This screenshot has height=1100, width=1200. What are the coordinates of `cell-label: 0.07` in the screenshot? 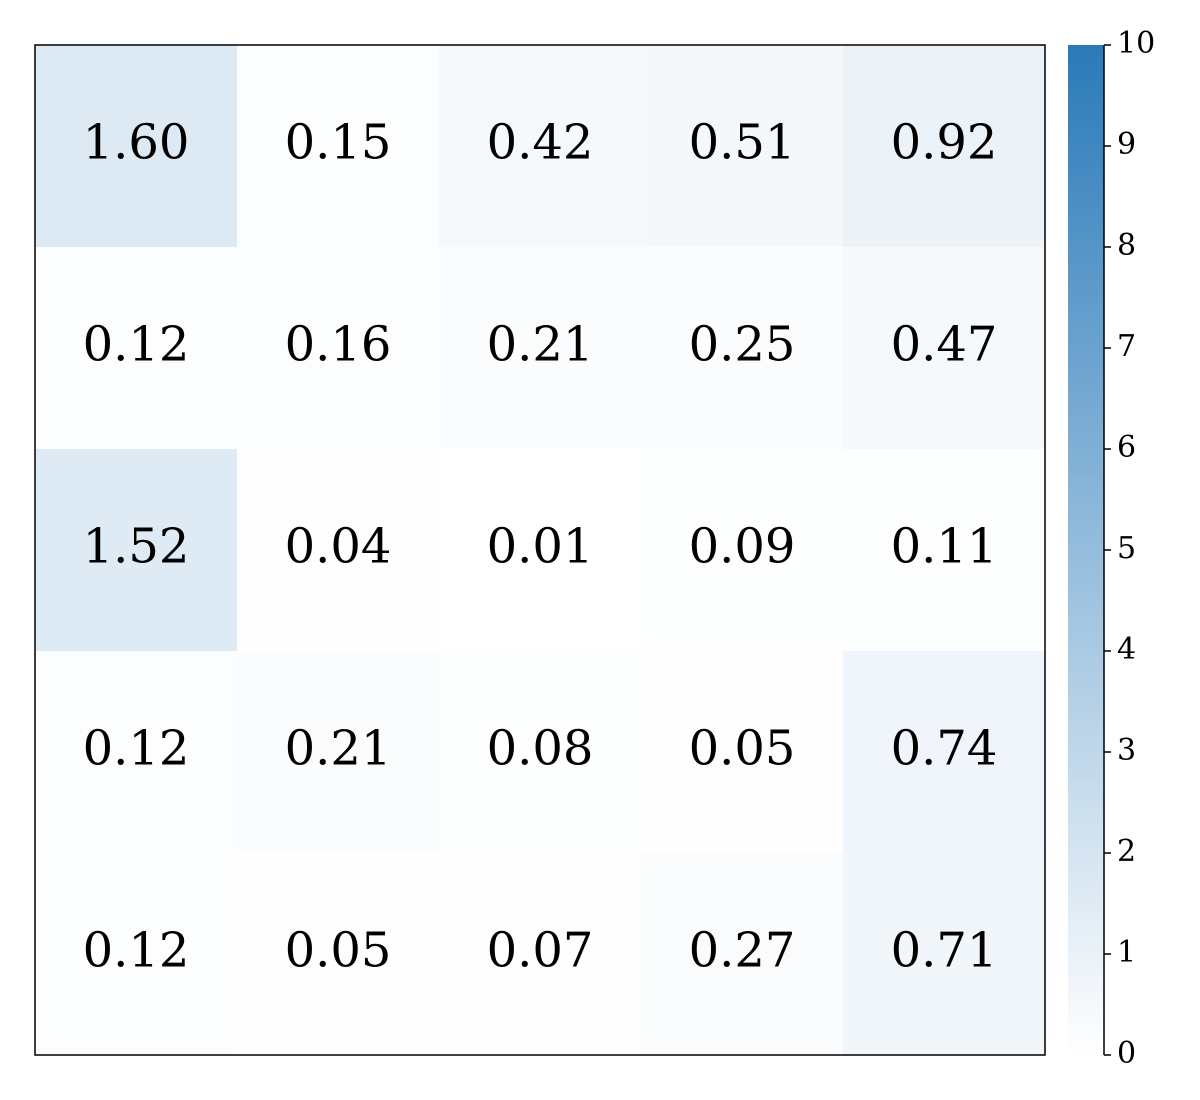 It's located at (540, 951).